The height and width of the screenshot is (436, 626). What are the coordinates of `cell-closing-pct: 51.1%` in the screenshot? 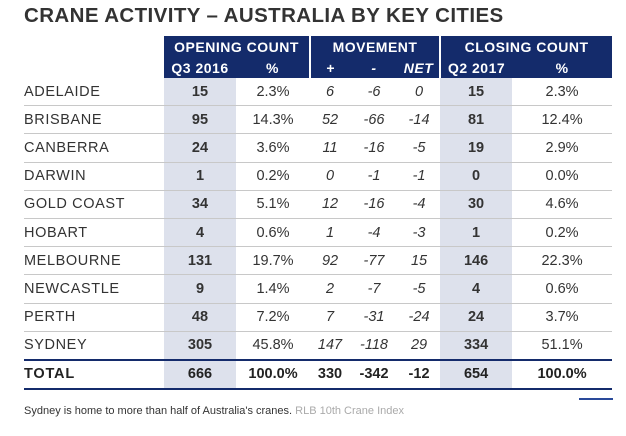 It's located at (562, 346).